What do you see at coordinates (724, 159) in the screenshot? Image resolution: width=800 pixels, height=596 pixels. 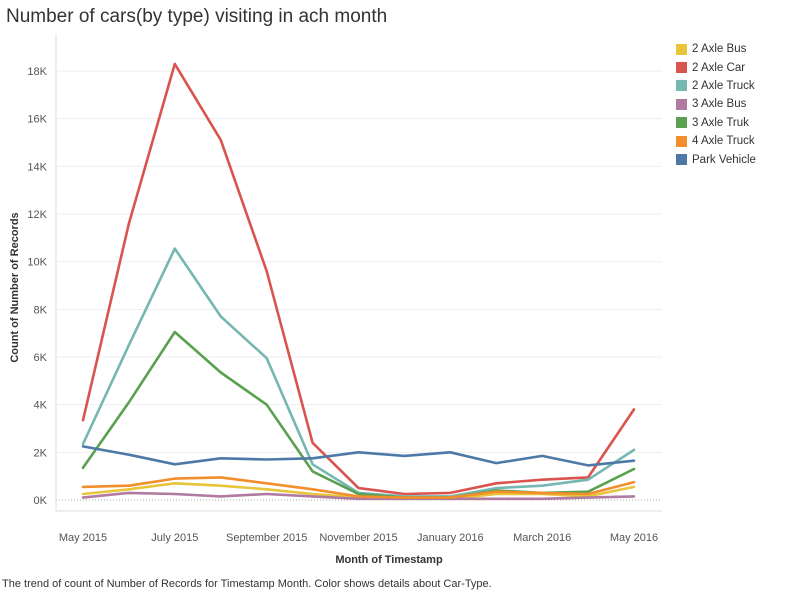 I see `legend-label: Park Vehicle` at bounding box center [724, 159].